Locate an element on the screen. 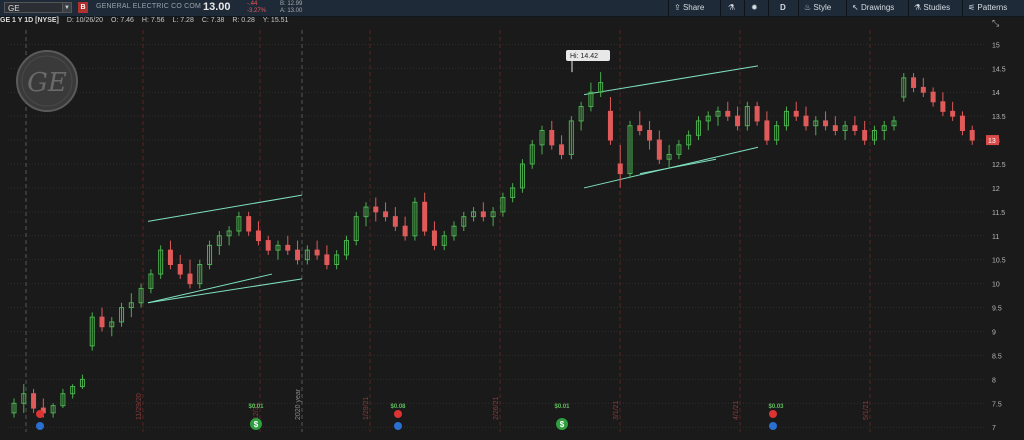  info-high: H: 7.56 is located at coordinates (153, 20).